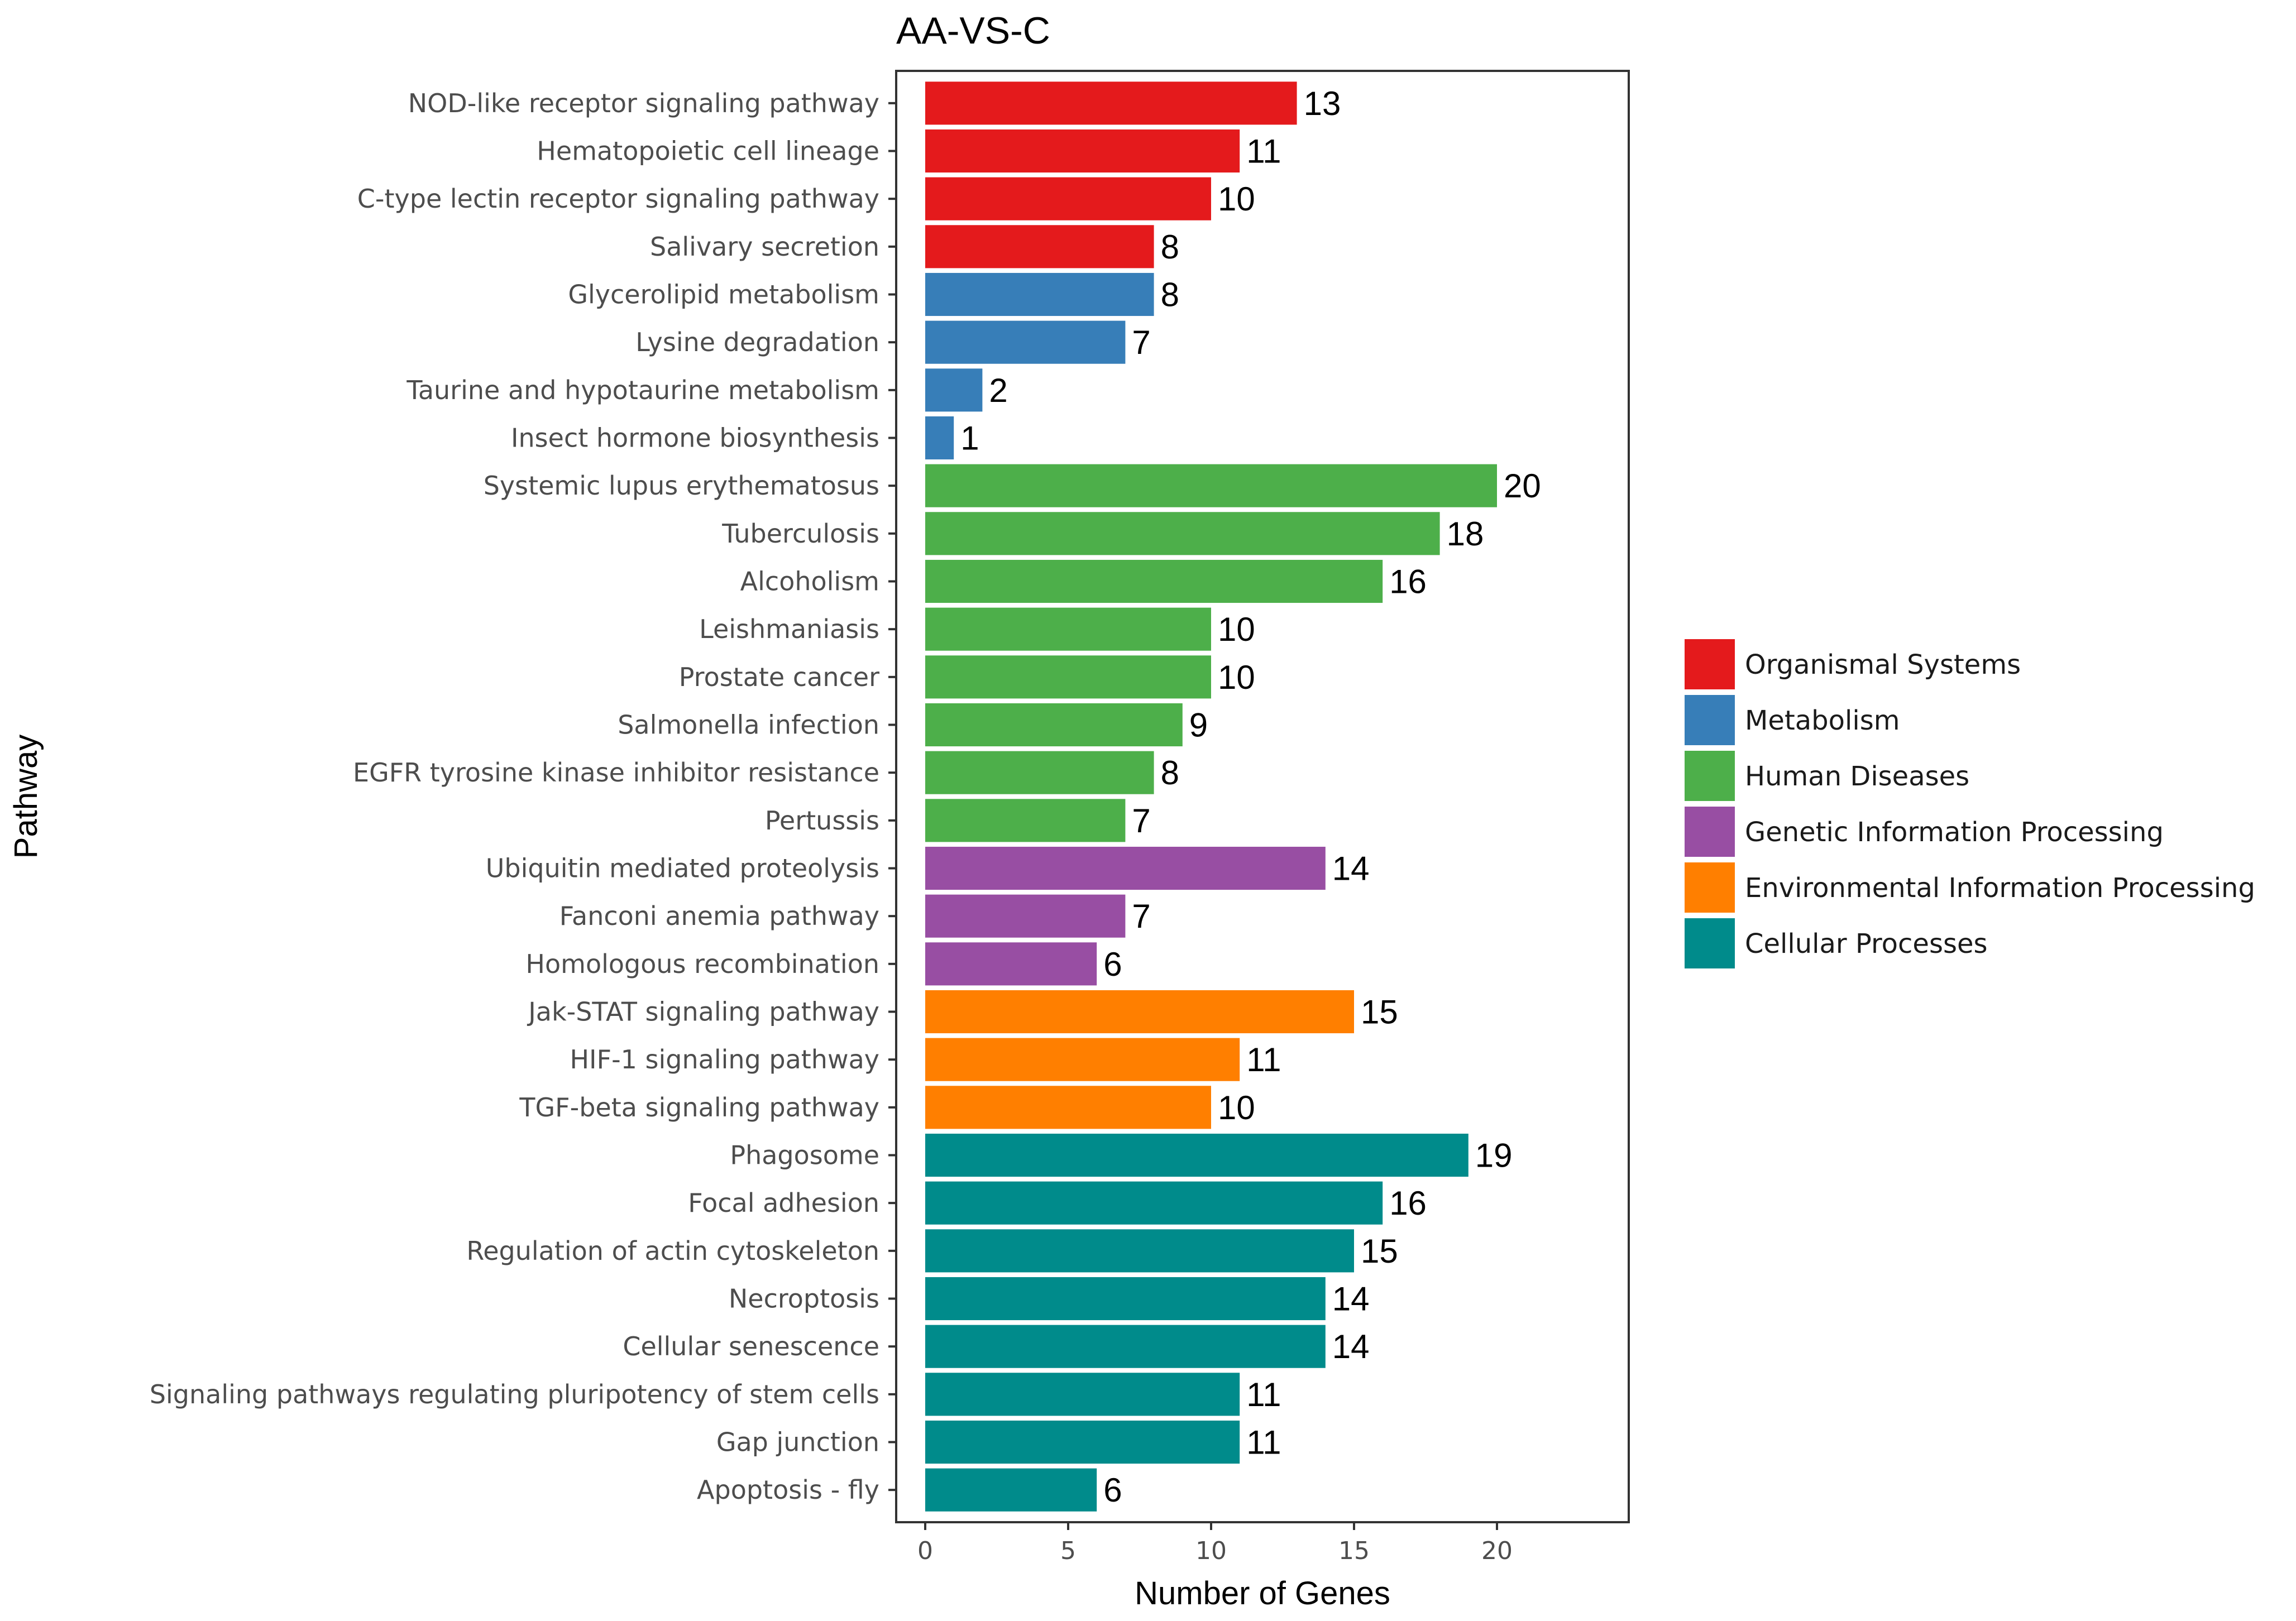 This screenshot has height=1621, width=2296. What do you see at coordinates (1198, 725) in the screenshot?
I see `value-label-salmonella-infection: 9` at bounding box center [1198, 725].